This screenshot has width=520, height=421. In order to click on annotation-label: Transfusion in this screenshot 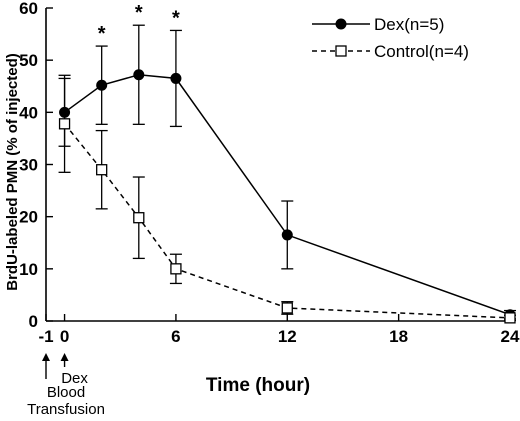, I will do `click(66, 409)`.